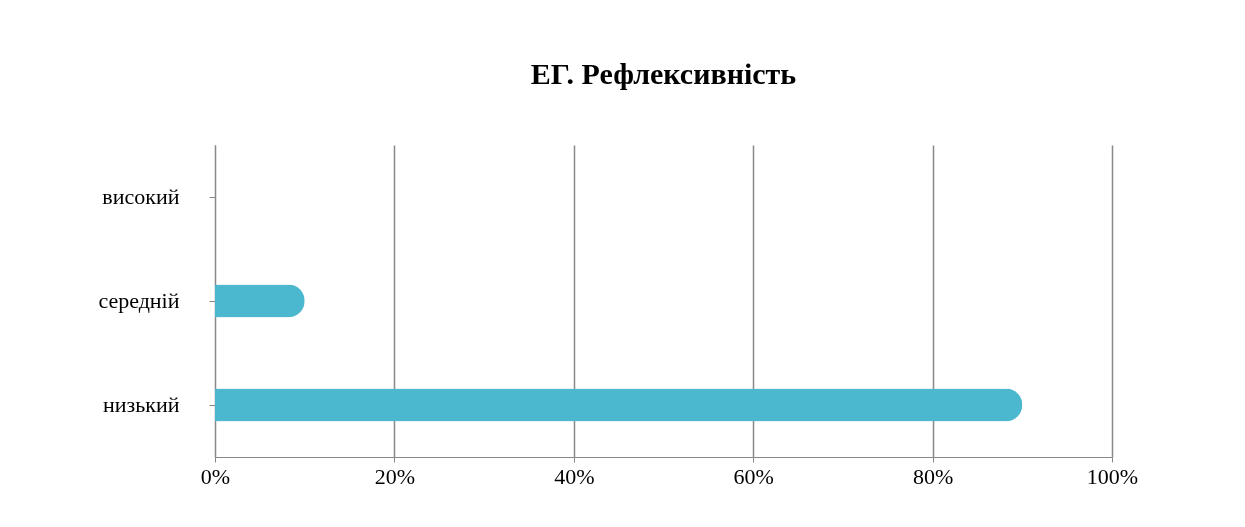  What do you see at coordinates (395, 476) in the screenshot?
I see `x-tick-label: 20%` at bounding box center [395, 476].